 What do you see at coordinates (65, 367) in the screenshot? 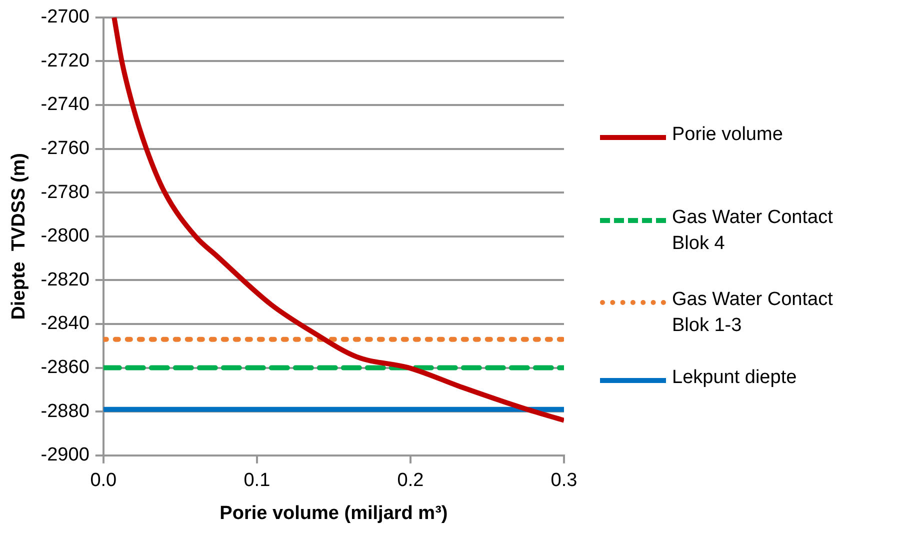
I see `y-tick-label: -2860` at bounding box center [65, 367].